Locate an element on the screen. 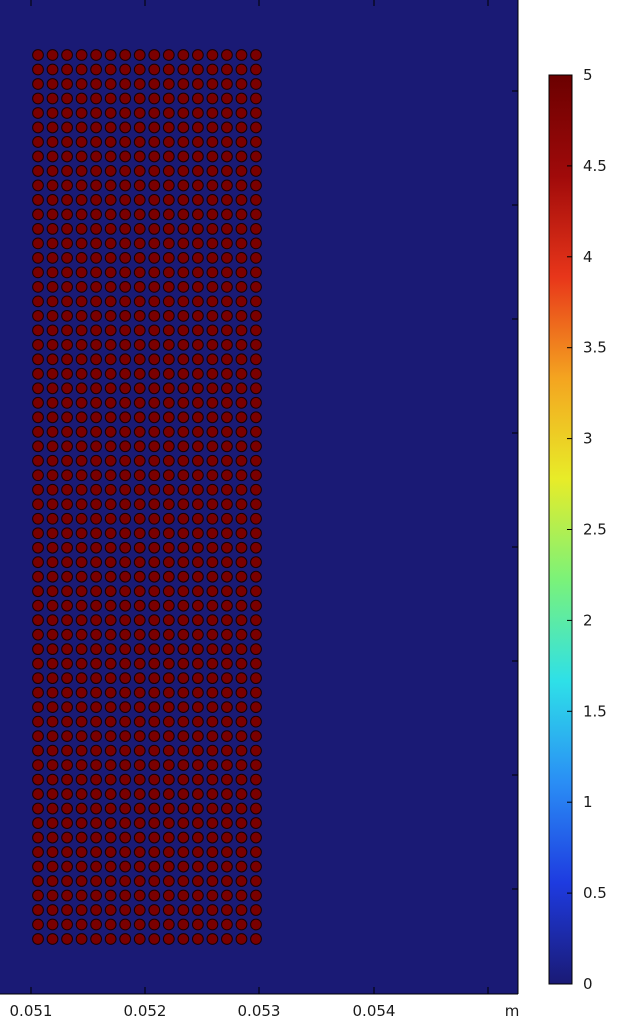 Image resolution: width=625 pixels, height=1020 pixels. colorbar-tick-label: 2 is located at coordinates (588, 620).